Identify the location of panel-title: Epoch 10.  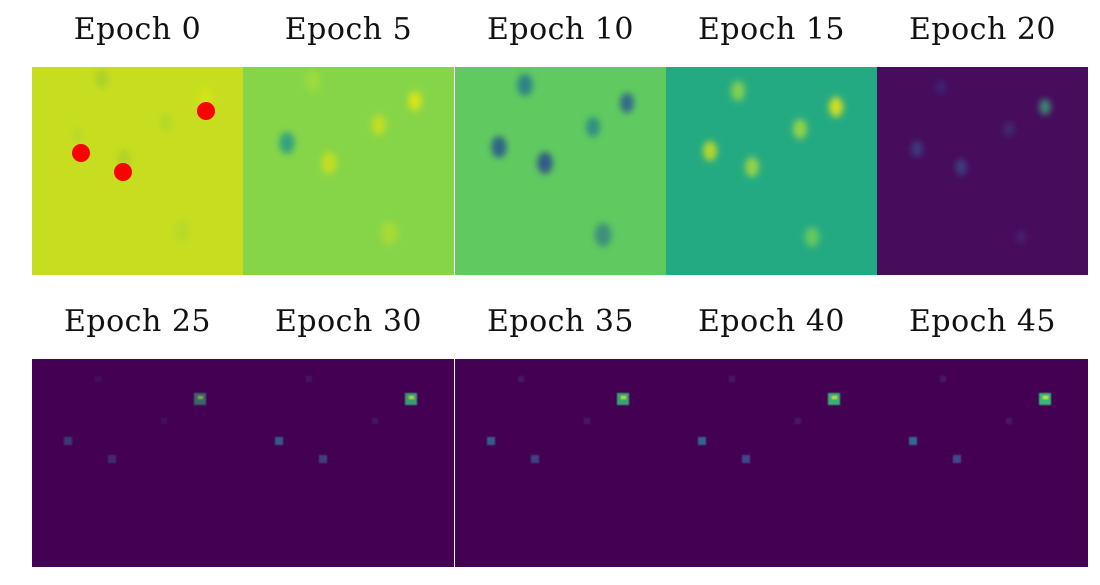
(560, 29).